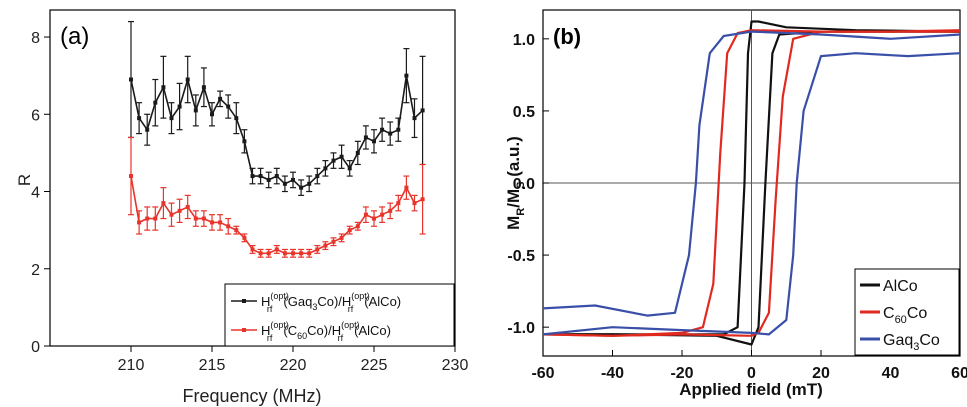 This screenshot has width=967, height=407. What do you see at coordinates (542, 373) in the screenshot?
I see `x-tick-label: -60` at bounding box center [542, 373].